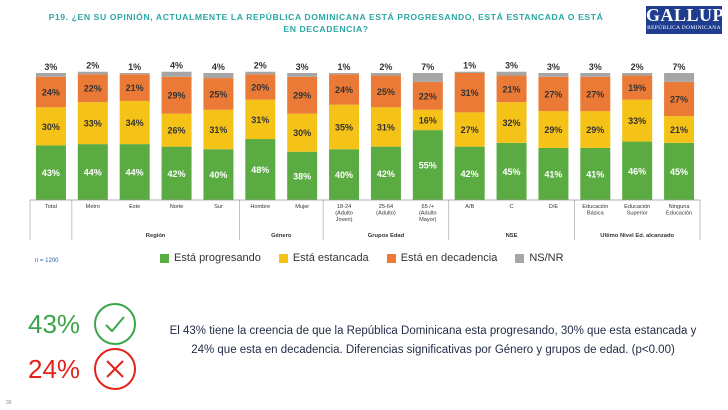 The image size is (728, 410). Describe the element at coordinates (554, 207) in the screenshot. I see `category-label: D/E` at that location.